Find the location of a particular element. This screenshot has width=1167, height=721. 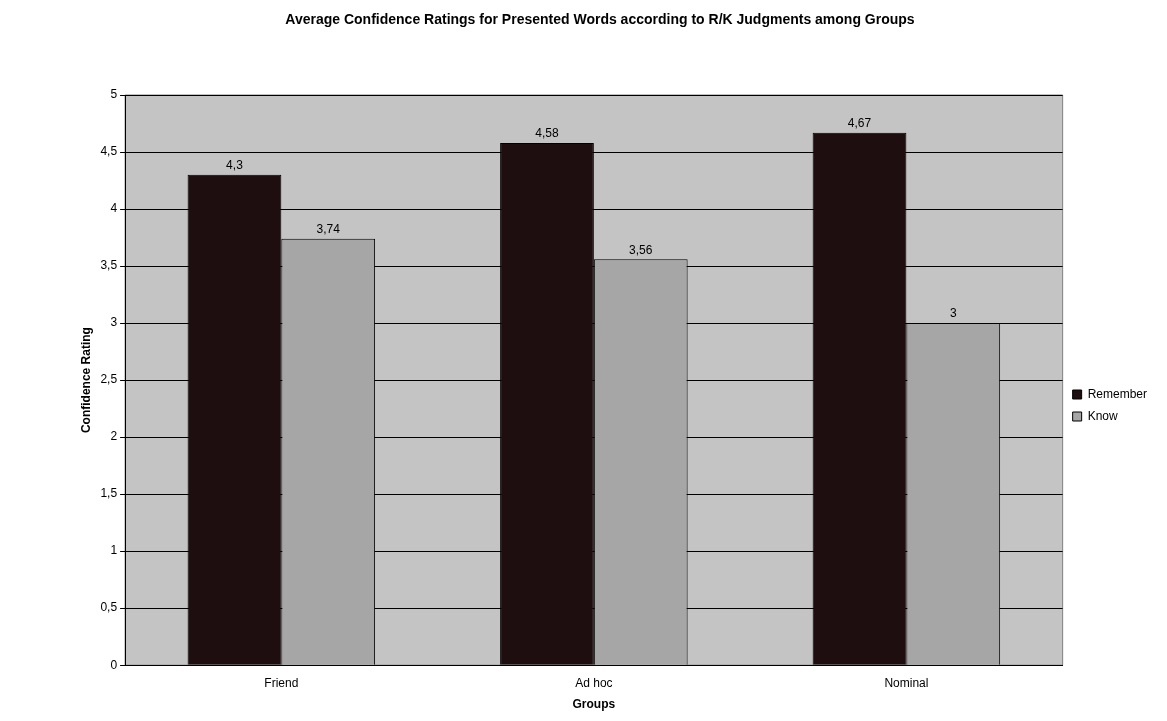

y-tick-label: 3 is located at coordinates (114, 322).